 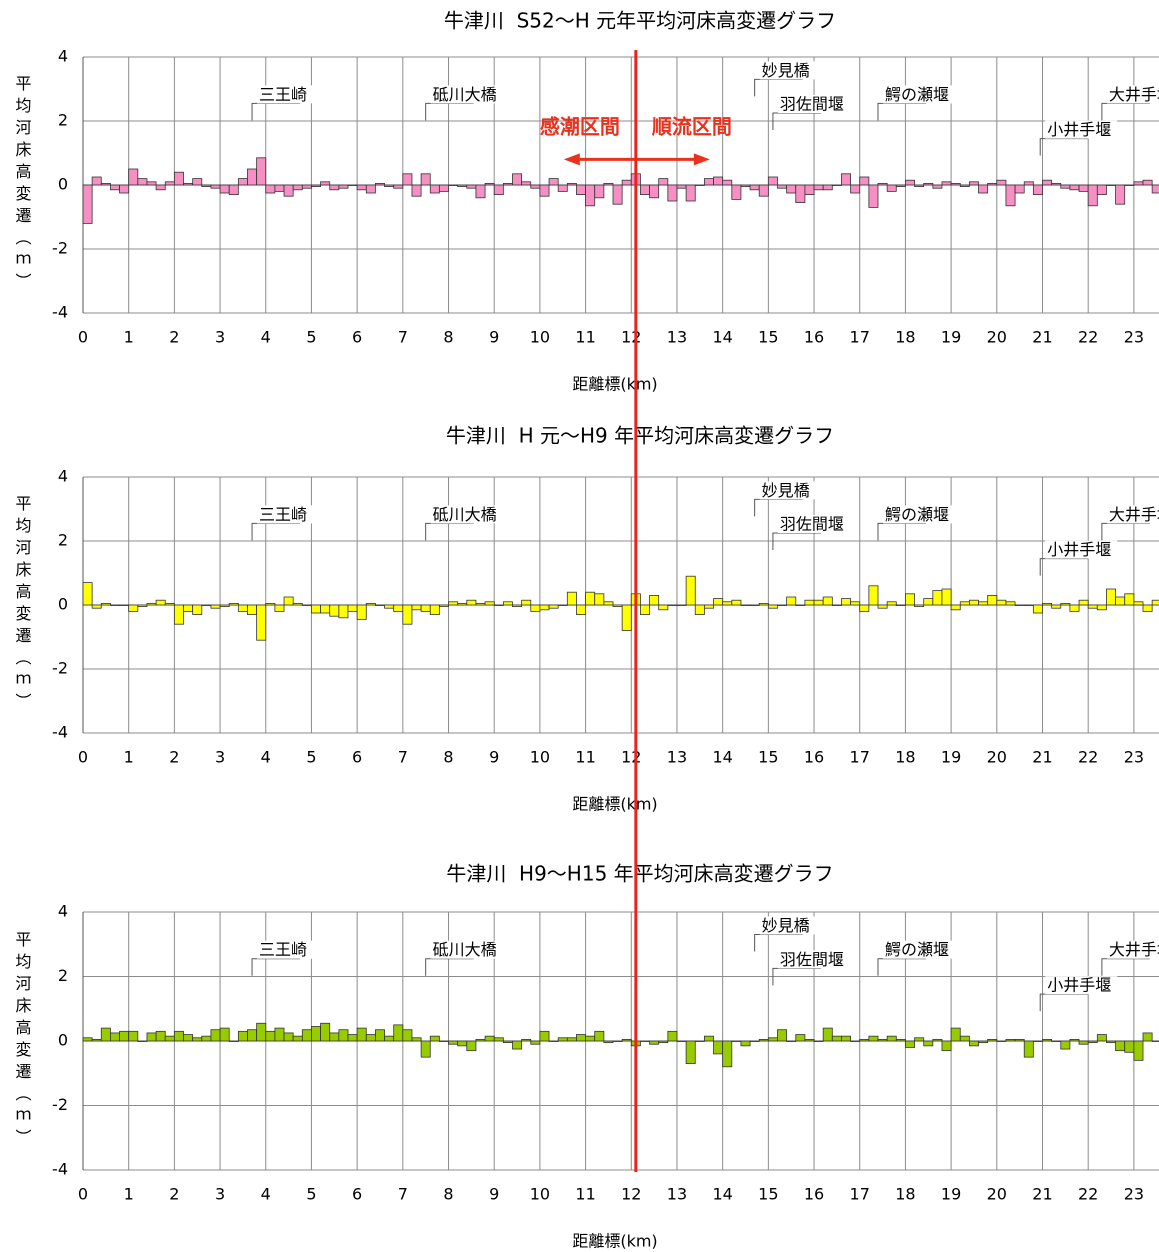 What do you see at coordinates (60, 248) in the screenshot?
I see `y-tick-label: -2` at bounding box center [60, 248].